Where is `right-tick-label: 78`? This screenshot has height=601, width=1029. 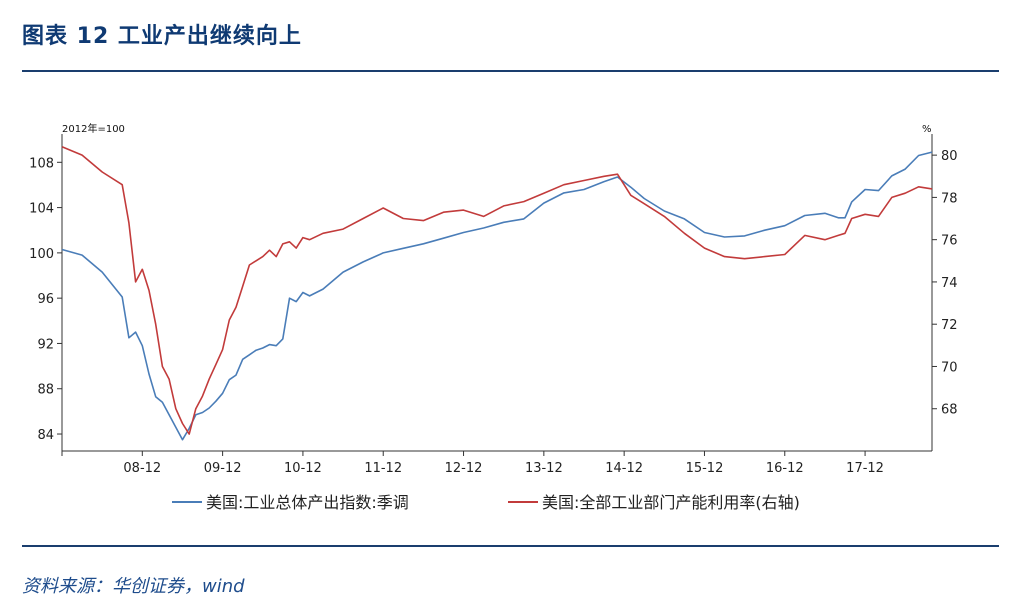
right-tick-label: 78 is located at coordinates (949, 198).